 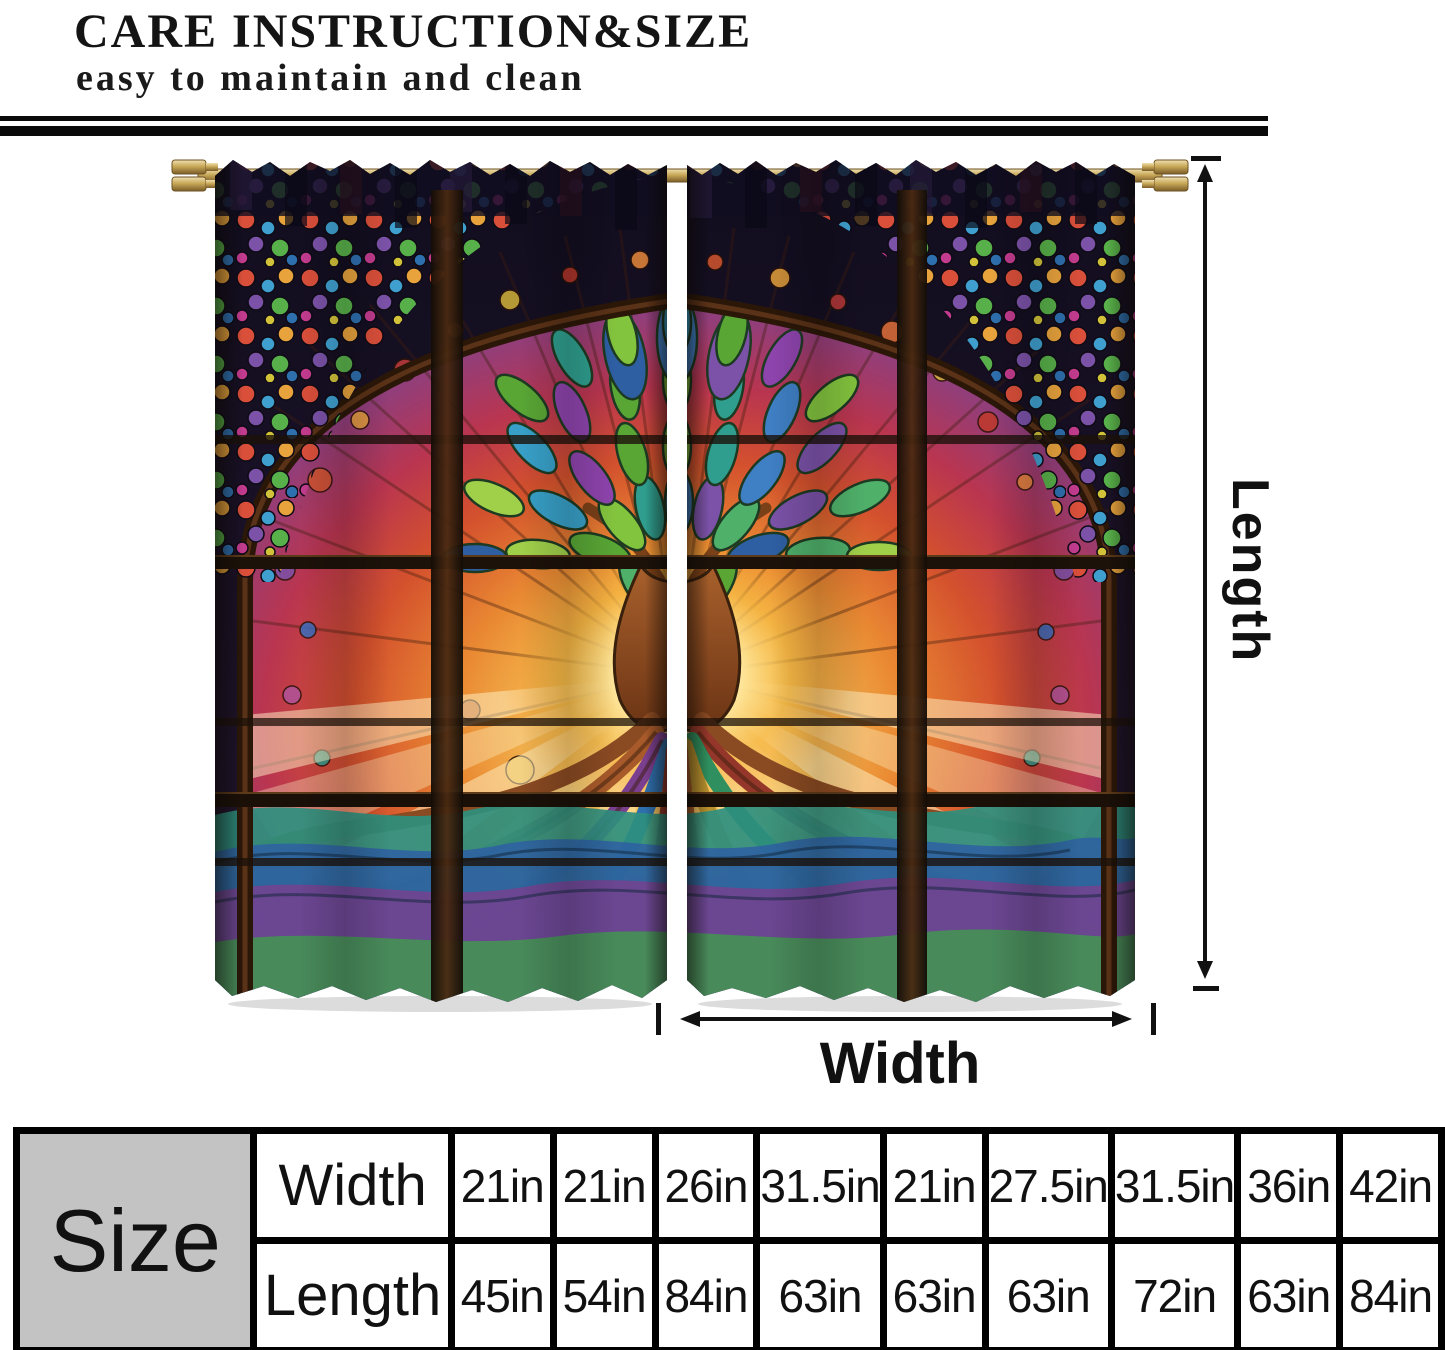 I want to click on width-value: 42in, so click(x=1390, y=1185).